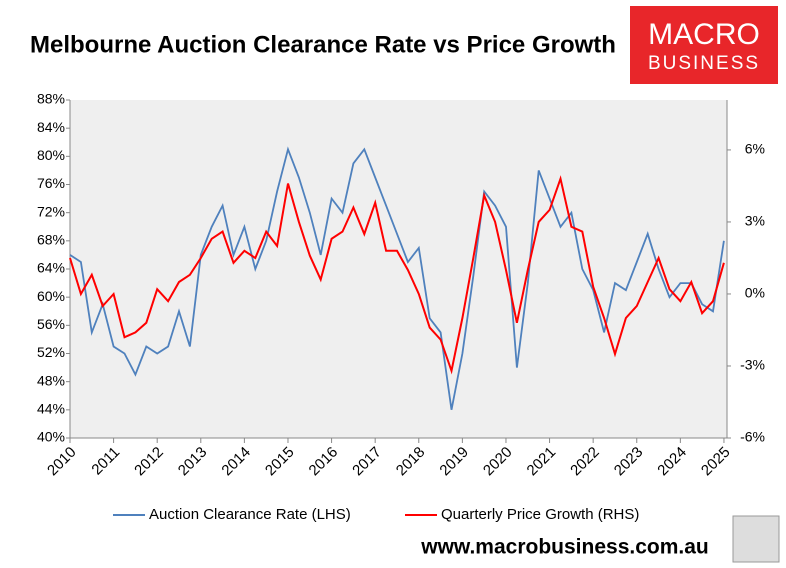 The height and width of the screenshot is (568, 786). I want to click on y-tick-label: 40%, so click(51, 437).